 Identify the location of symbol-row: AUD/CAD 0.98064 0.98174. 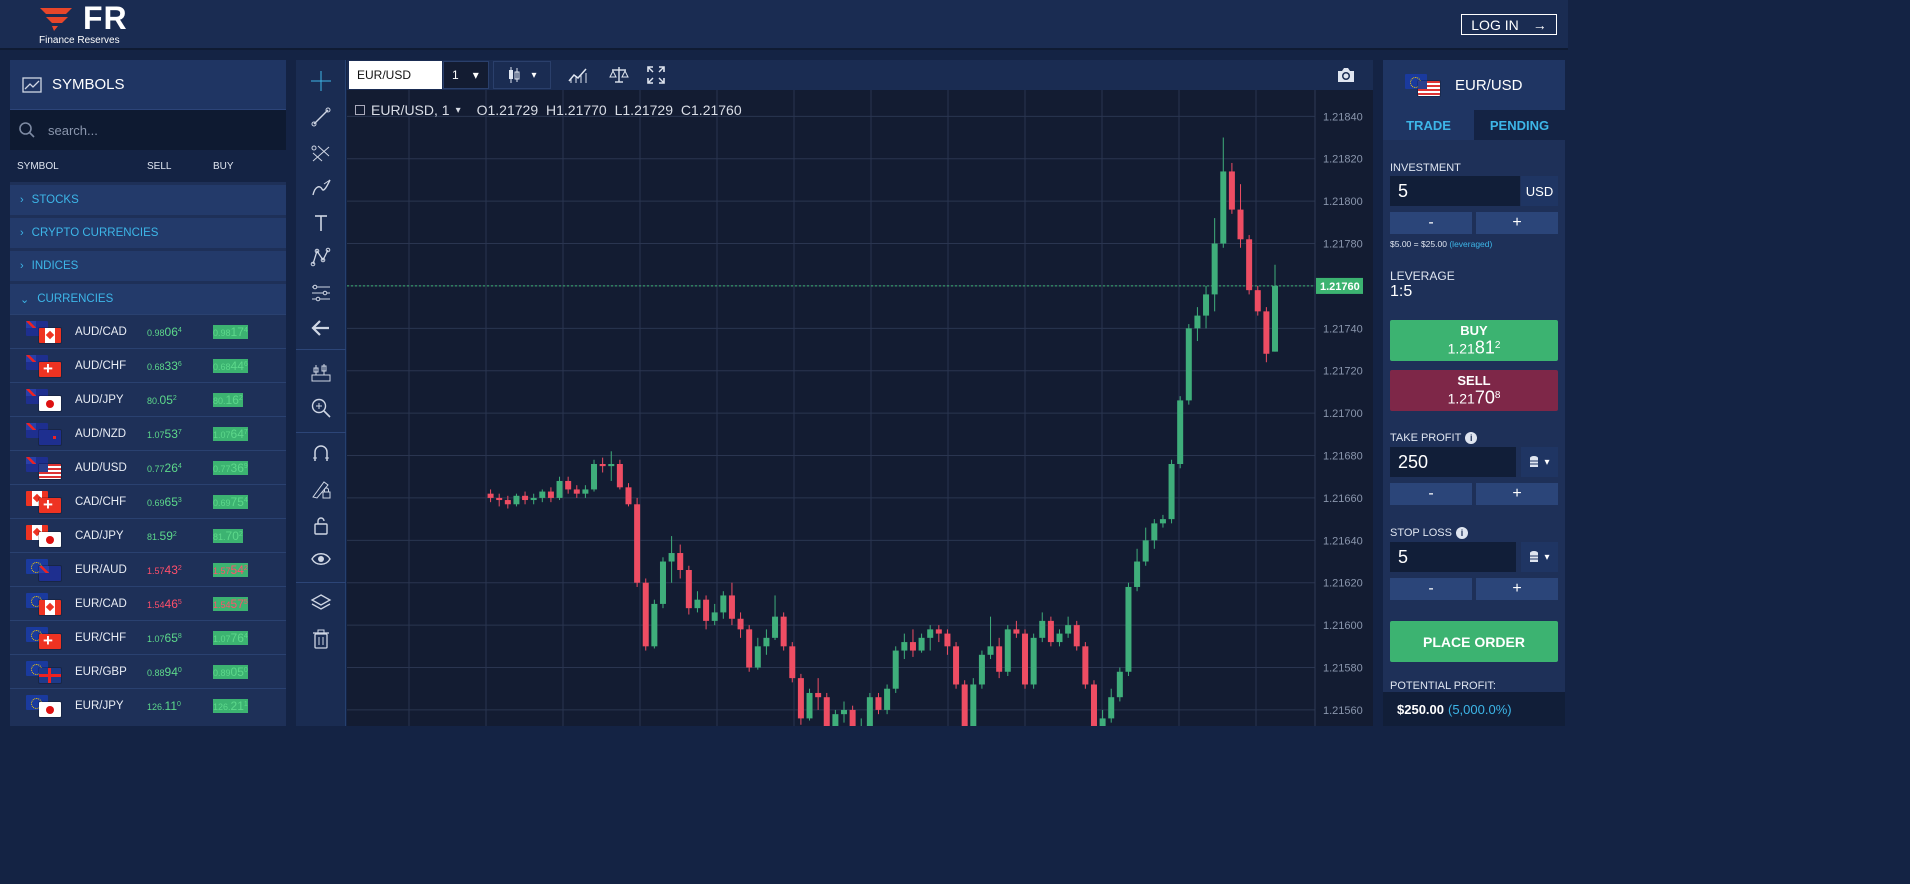
(148, 331).